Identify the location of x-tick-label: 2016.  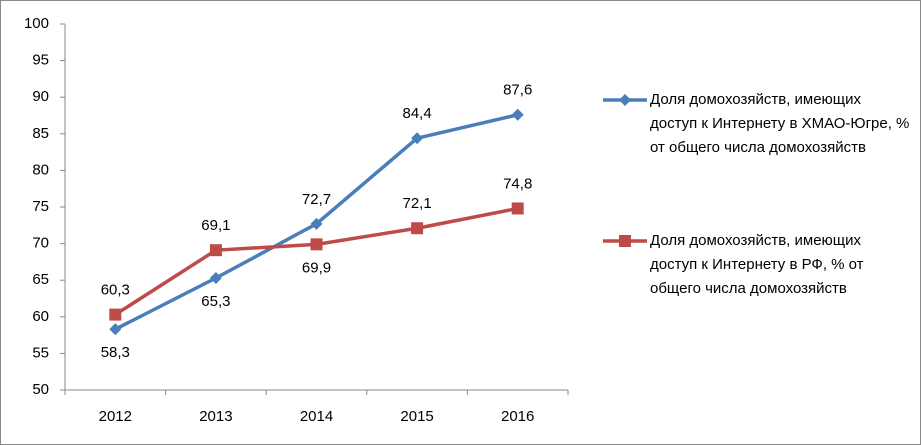
(517, 416).